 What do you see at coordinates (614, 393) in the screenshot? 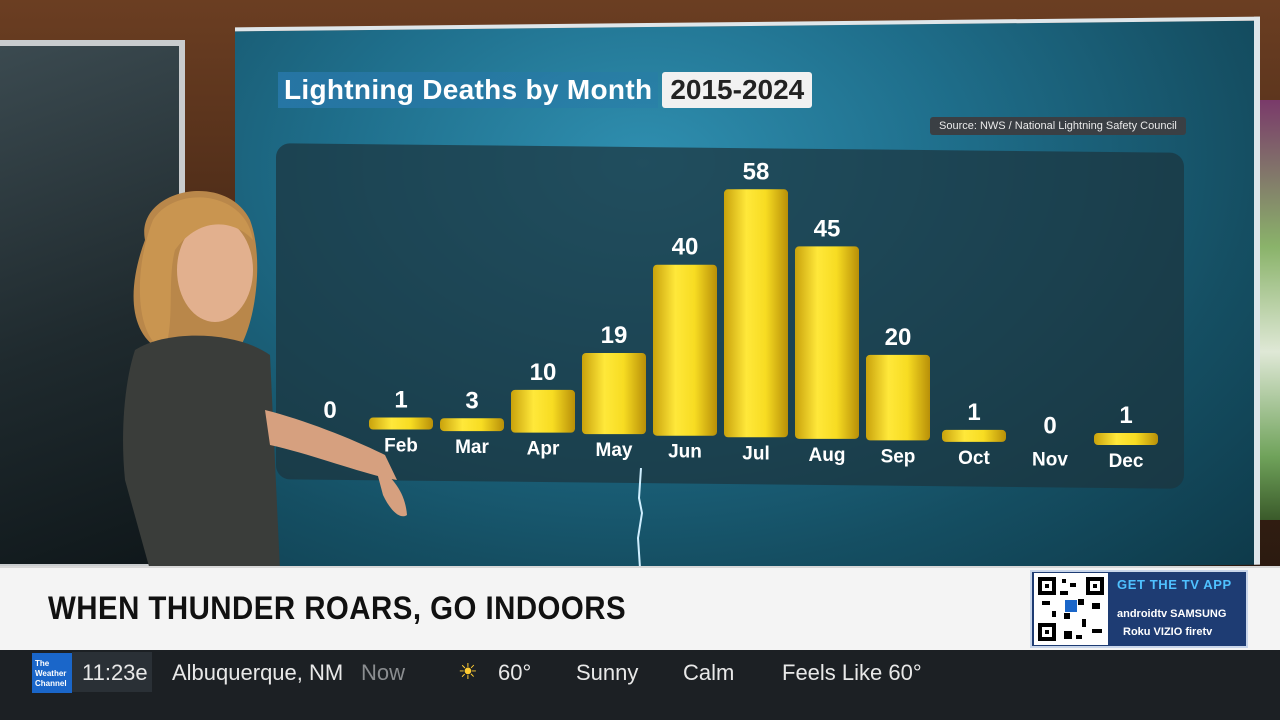
I see `bar-may` at bounding box center [614, 393].